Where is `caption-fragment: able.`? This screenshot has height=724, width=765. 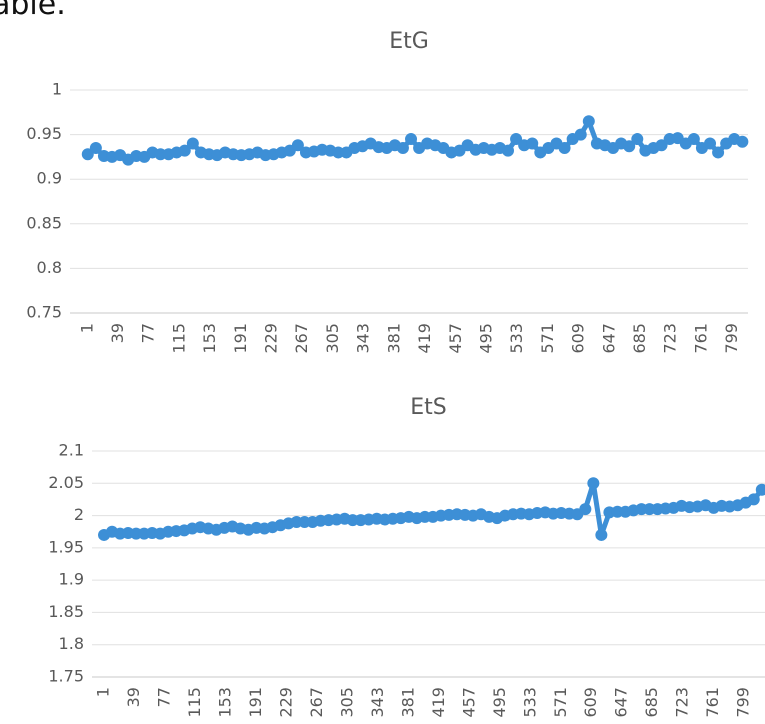
caption-fragment: able. is located at coordinates (33, 11).